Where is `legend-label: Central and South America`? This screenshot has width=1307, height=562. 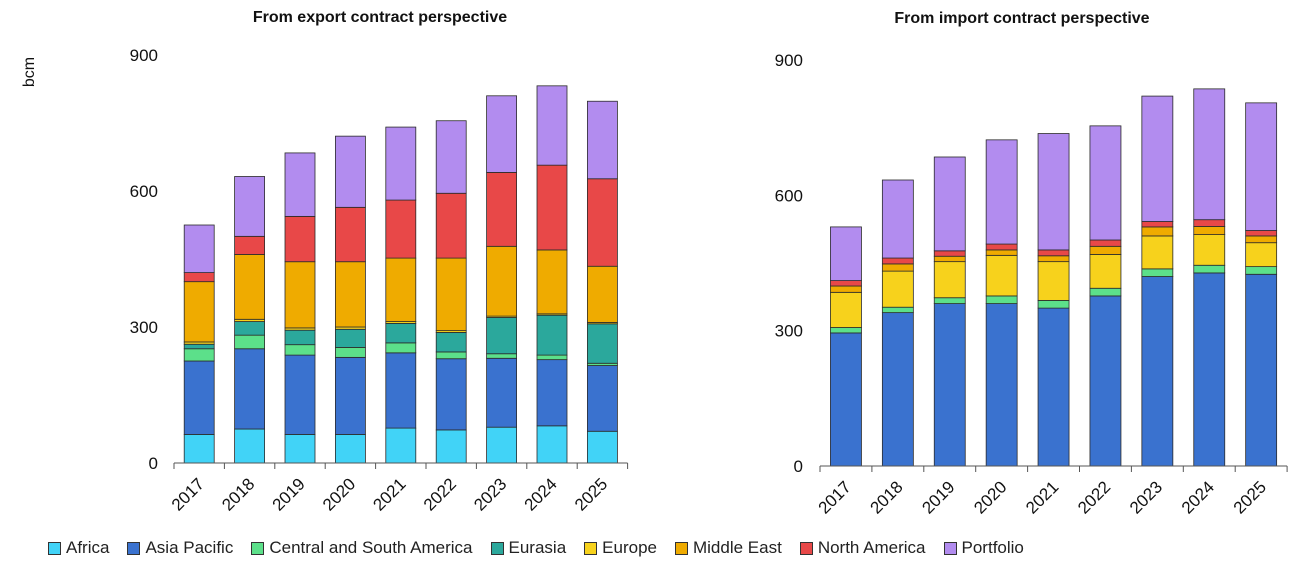 legend-label: Central and South America is located at coordinates (371, 547).